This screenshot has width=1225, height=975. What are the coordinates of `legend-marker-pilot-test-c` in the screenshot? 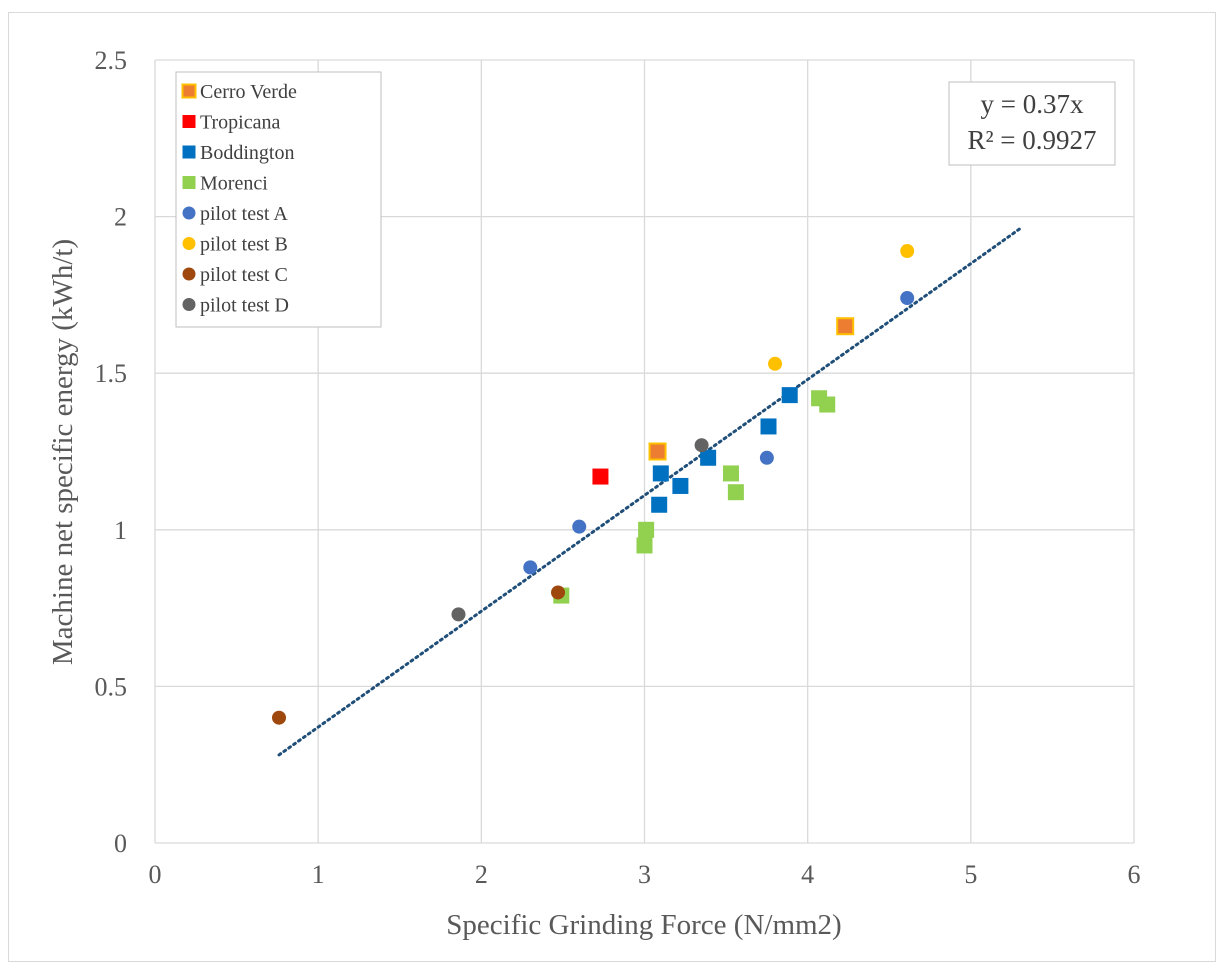 It's located at (189, 274).